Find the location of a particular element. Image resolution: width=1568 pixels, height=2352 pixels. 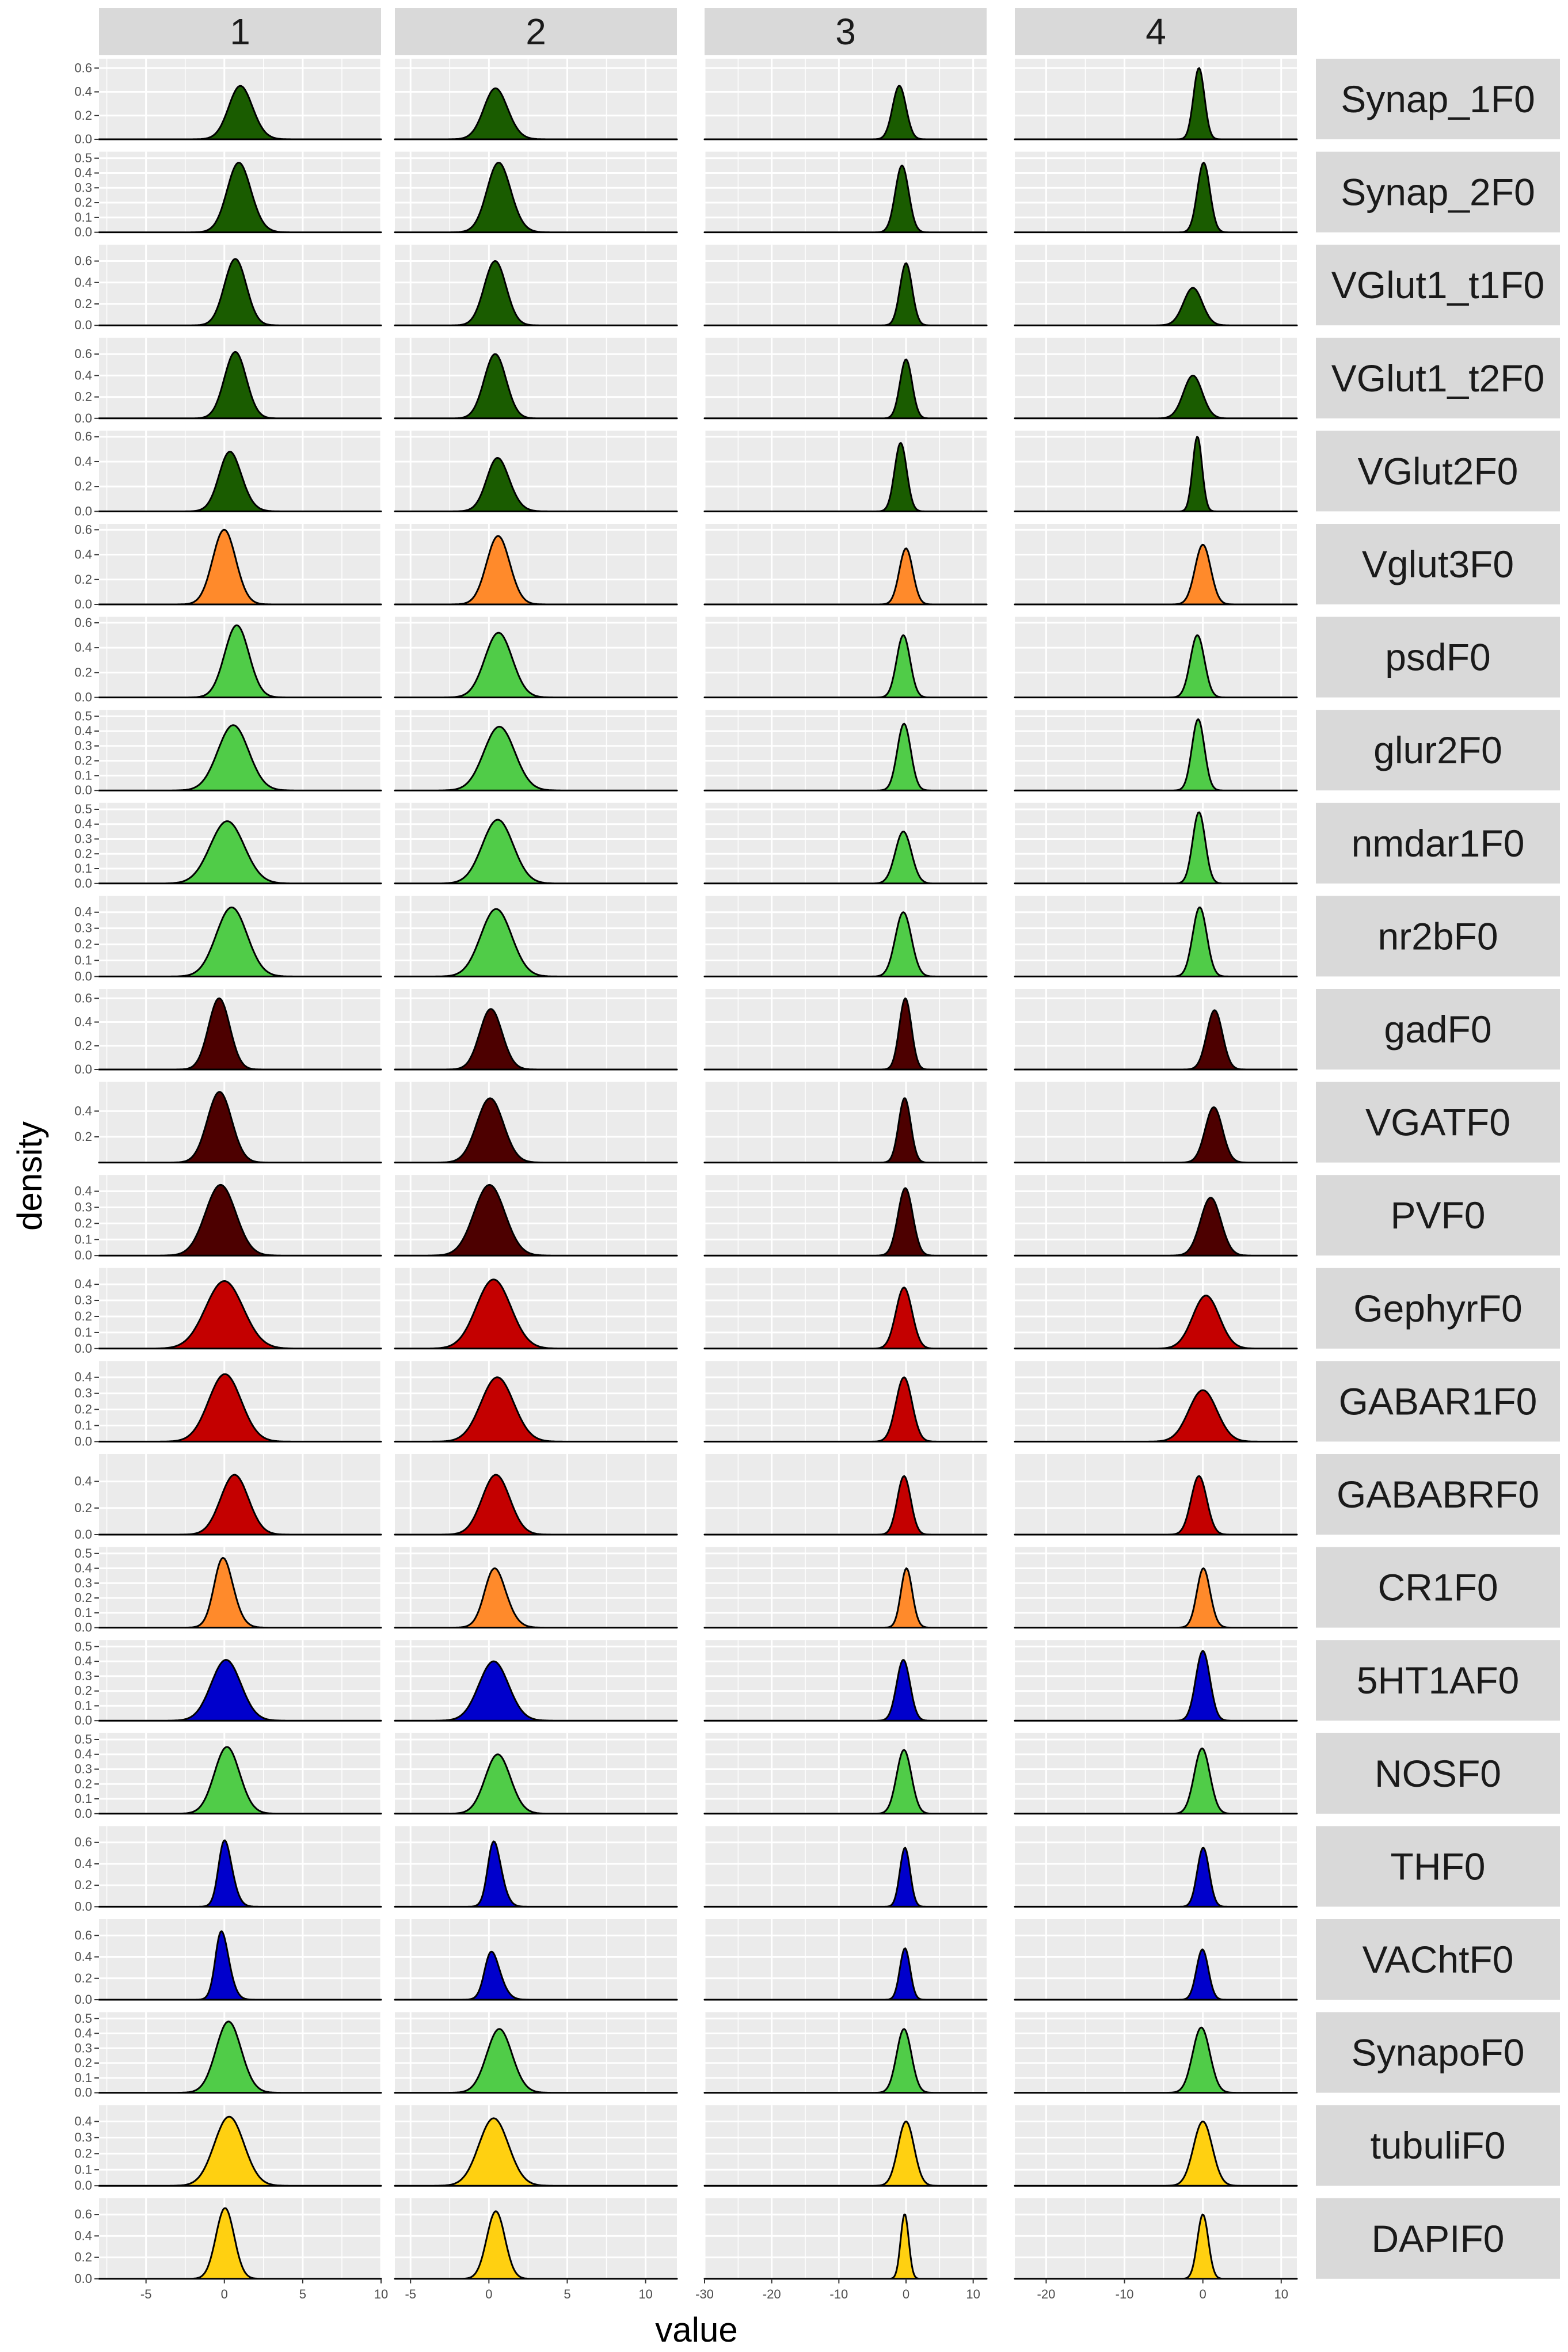

row-strip-PVF0 is located at coordinates (1438, 1216).